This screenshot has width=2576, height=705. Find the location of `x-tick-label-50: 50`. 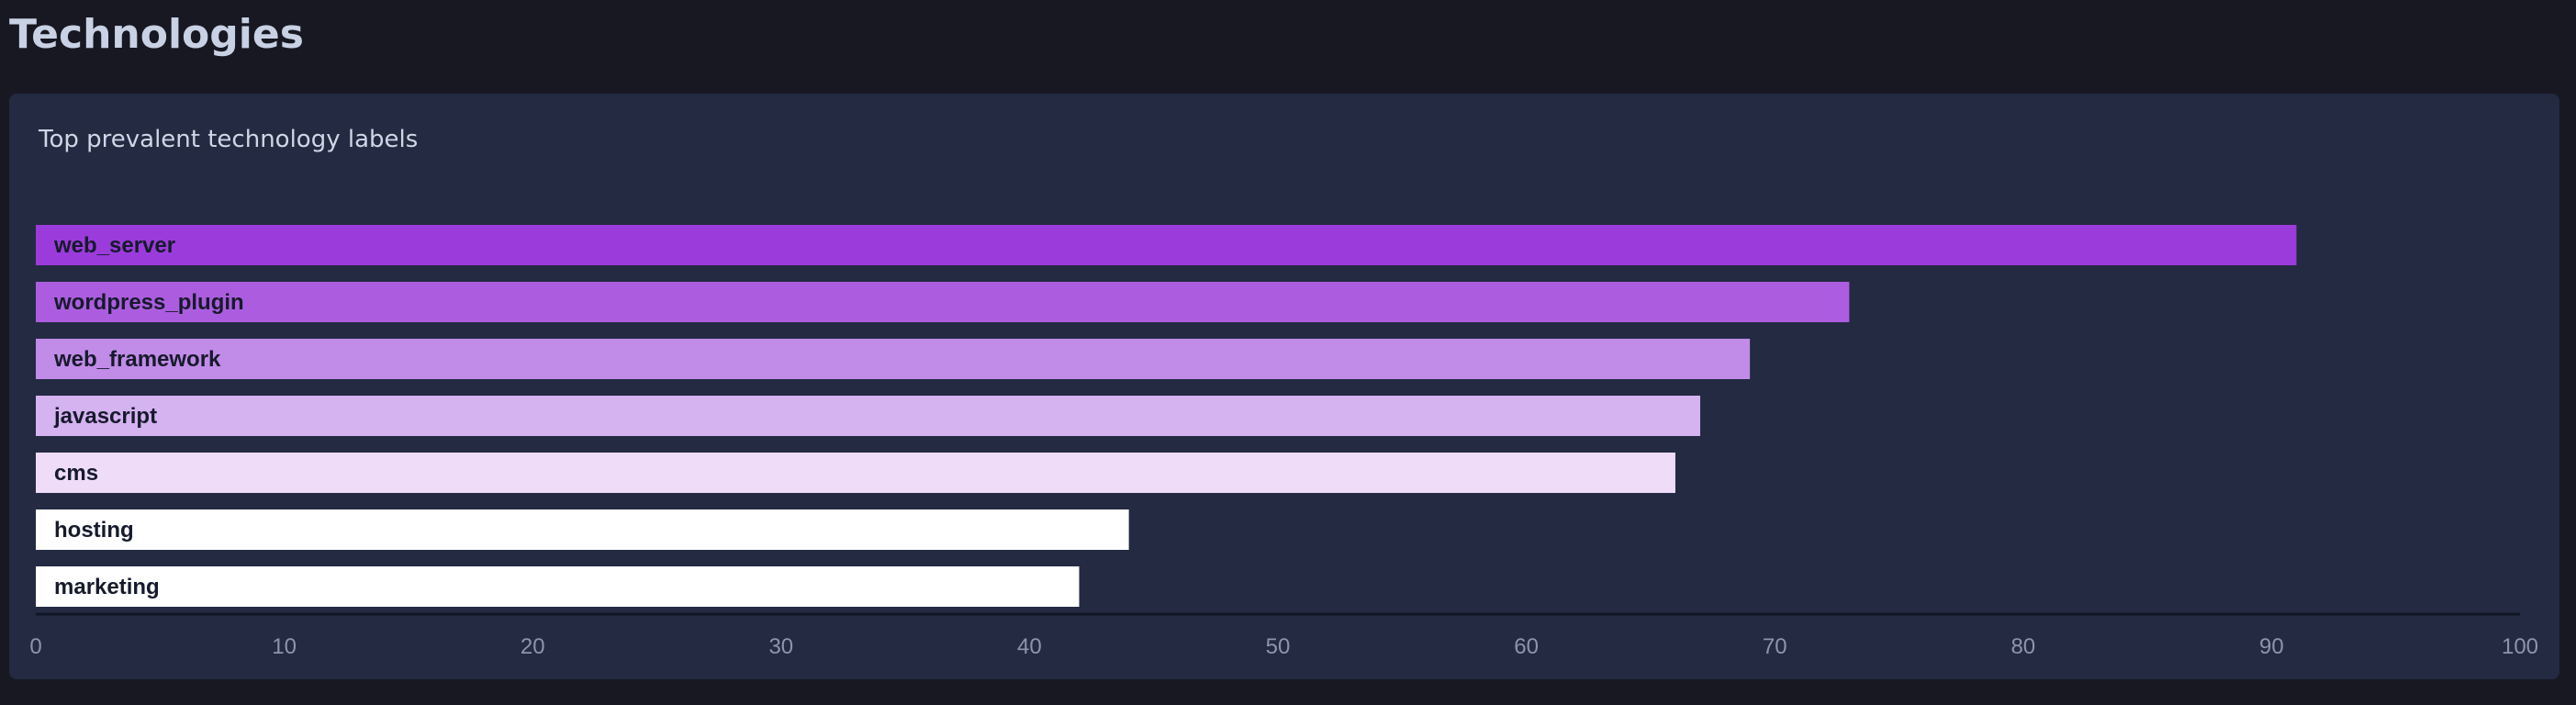

x-tick-label-50: 50 is located at coordinates (1278, 647).